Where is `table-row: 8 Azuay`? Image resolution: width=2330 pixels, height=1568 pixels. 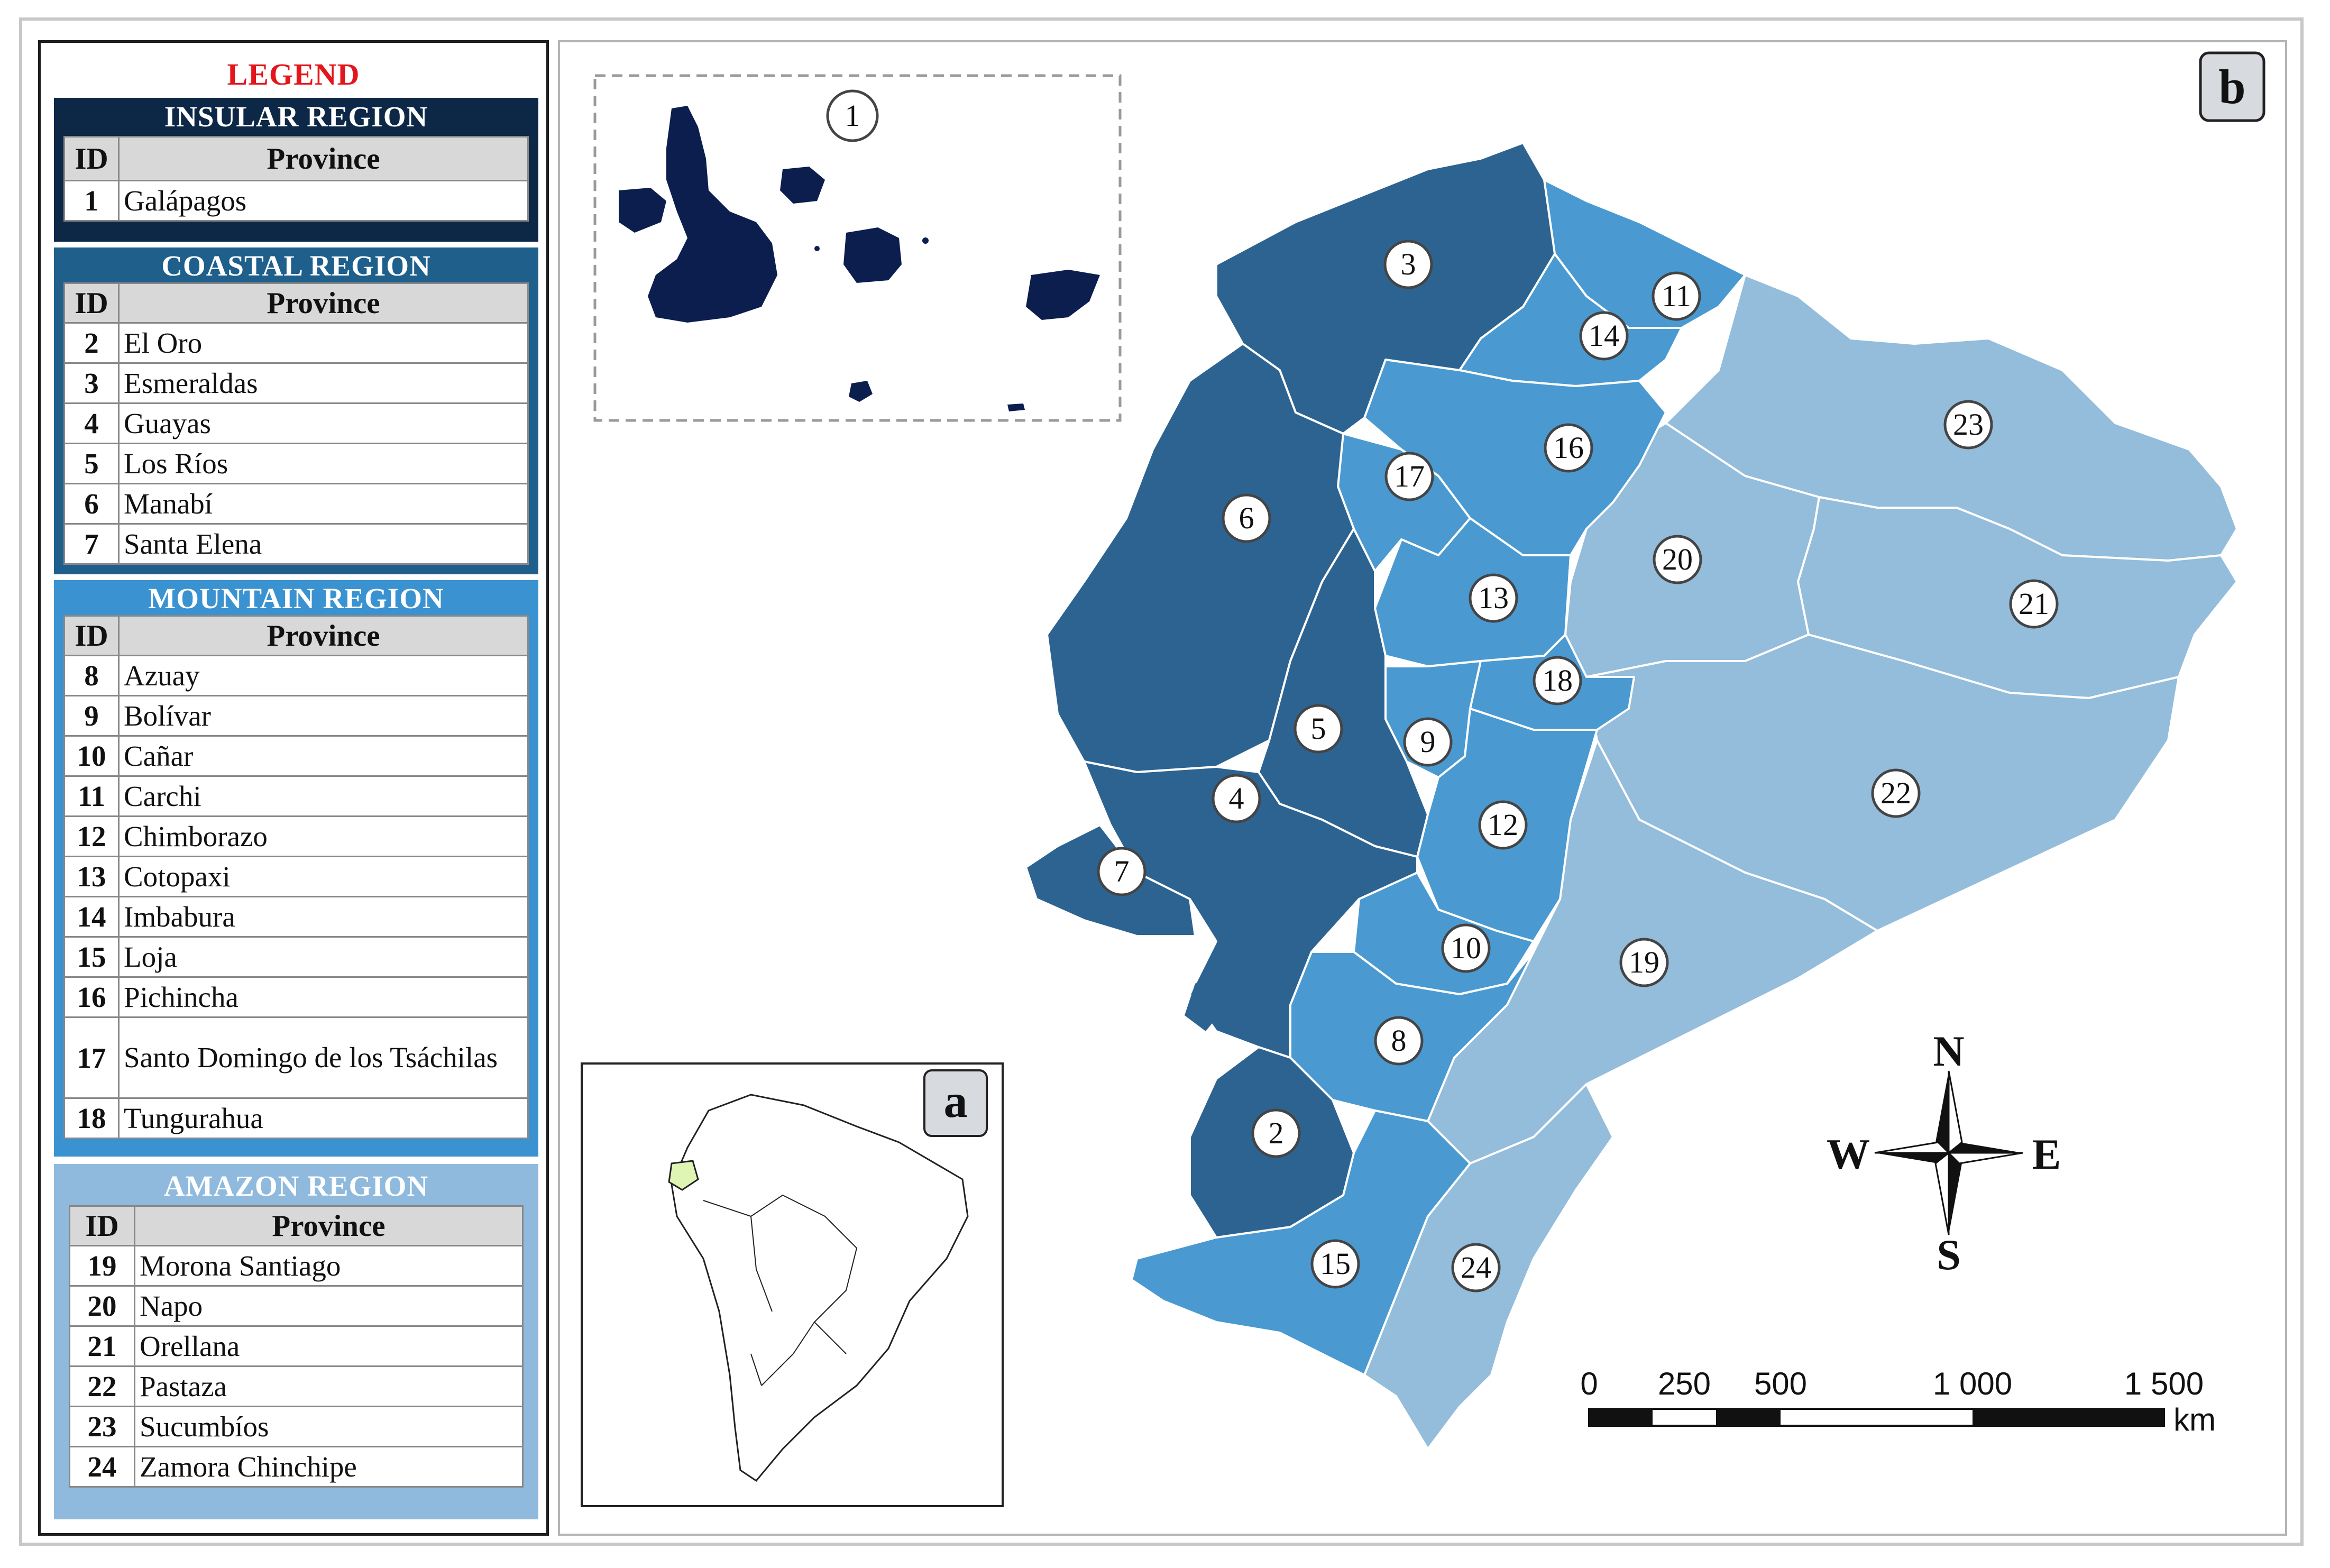 table-row: 8 Azuay is located at coordinates (296, 675).